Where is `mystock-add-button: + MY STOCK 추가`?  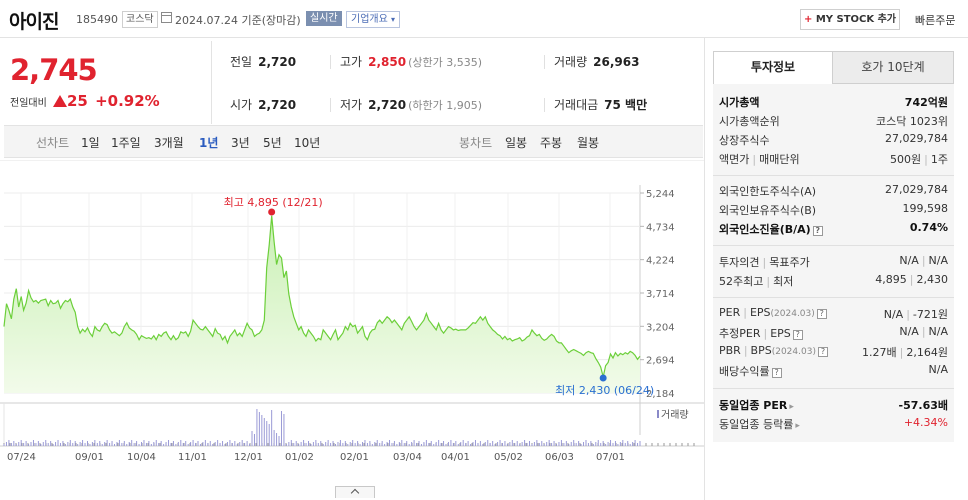
mystock-add-button: + MY STOCK 추가 is located at coordinates (850, 19).